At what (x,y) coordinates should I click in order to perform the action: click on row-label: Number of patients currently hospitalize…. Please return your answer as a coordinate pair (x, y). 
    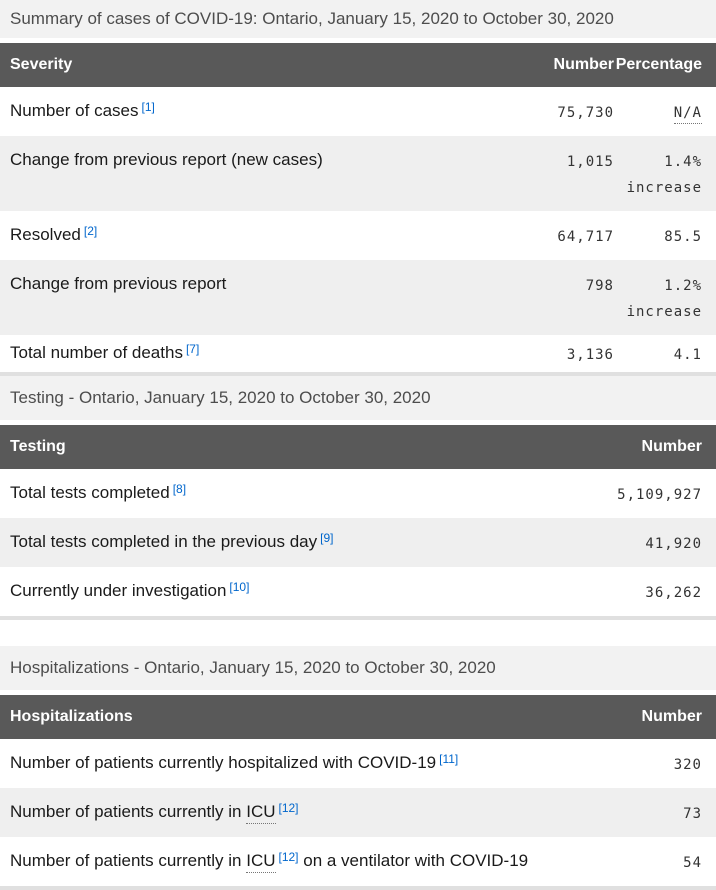
    Looking at the image, I should click on (223, 762).